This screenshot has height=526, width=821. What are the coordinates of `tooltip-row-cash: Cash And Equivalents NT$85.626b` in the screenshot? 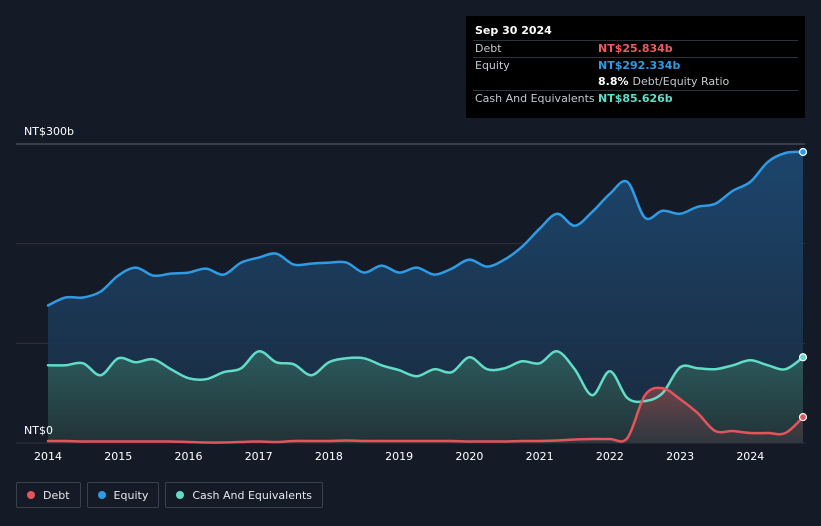 It's located at (635, 98).